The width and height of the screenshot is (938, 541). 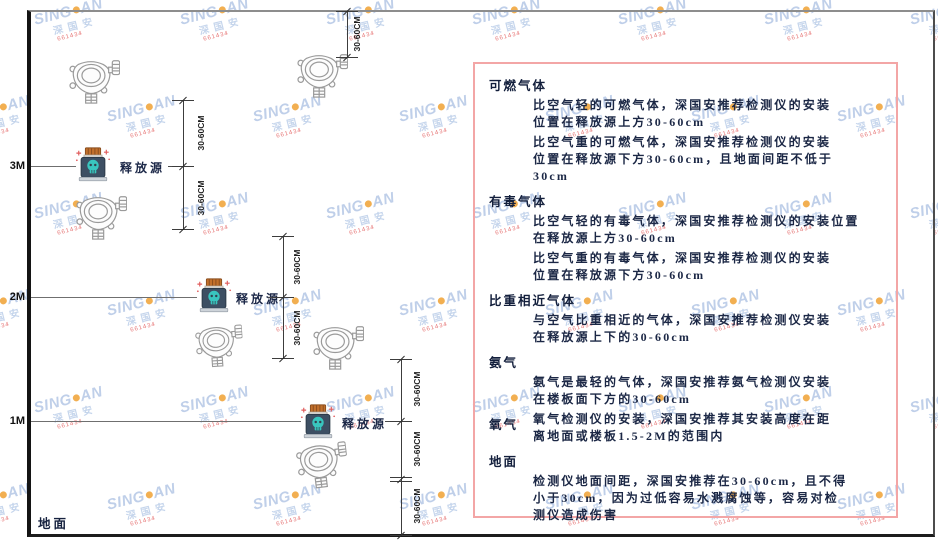 What do you see at coordinates (504, 363) in the screenshot?
I see `panel-section-header: 氨气` at bounding box center [504, 363].